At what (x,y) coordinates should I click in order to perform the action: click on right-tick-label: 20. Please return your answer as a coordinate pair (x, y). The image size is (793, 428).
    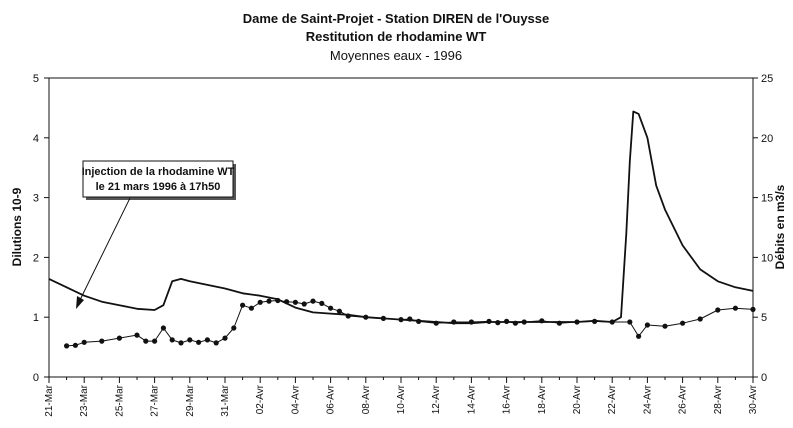
    Looking at the image, I should click on (767, 139).